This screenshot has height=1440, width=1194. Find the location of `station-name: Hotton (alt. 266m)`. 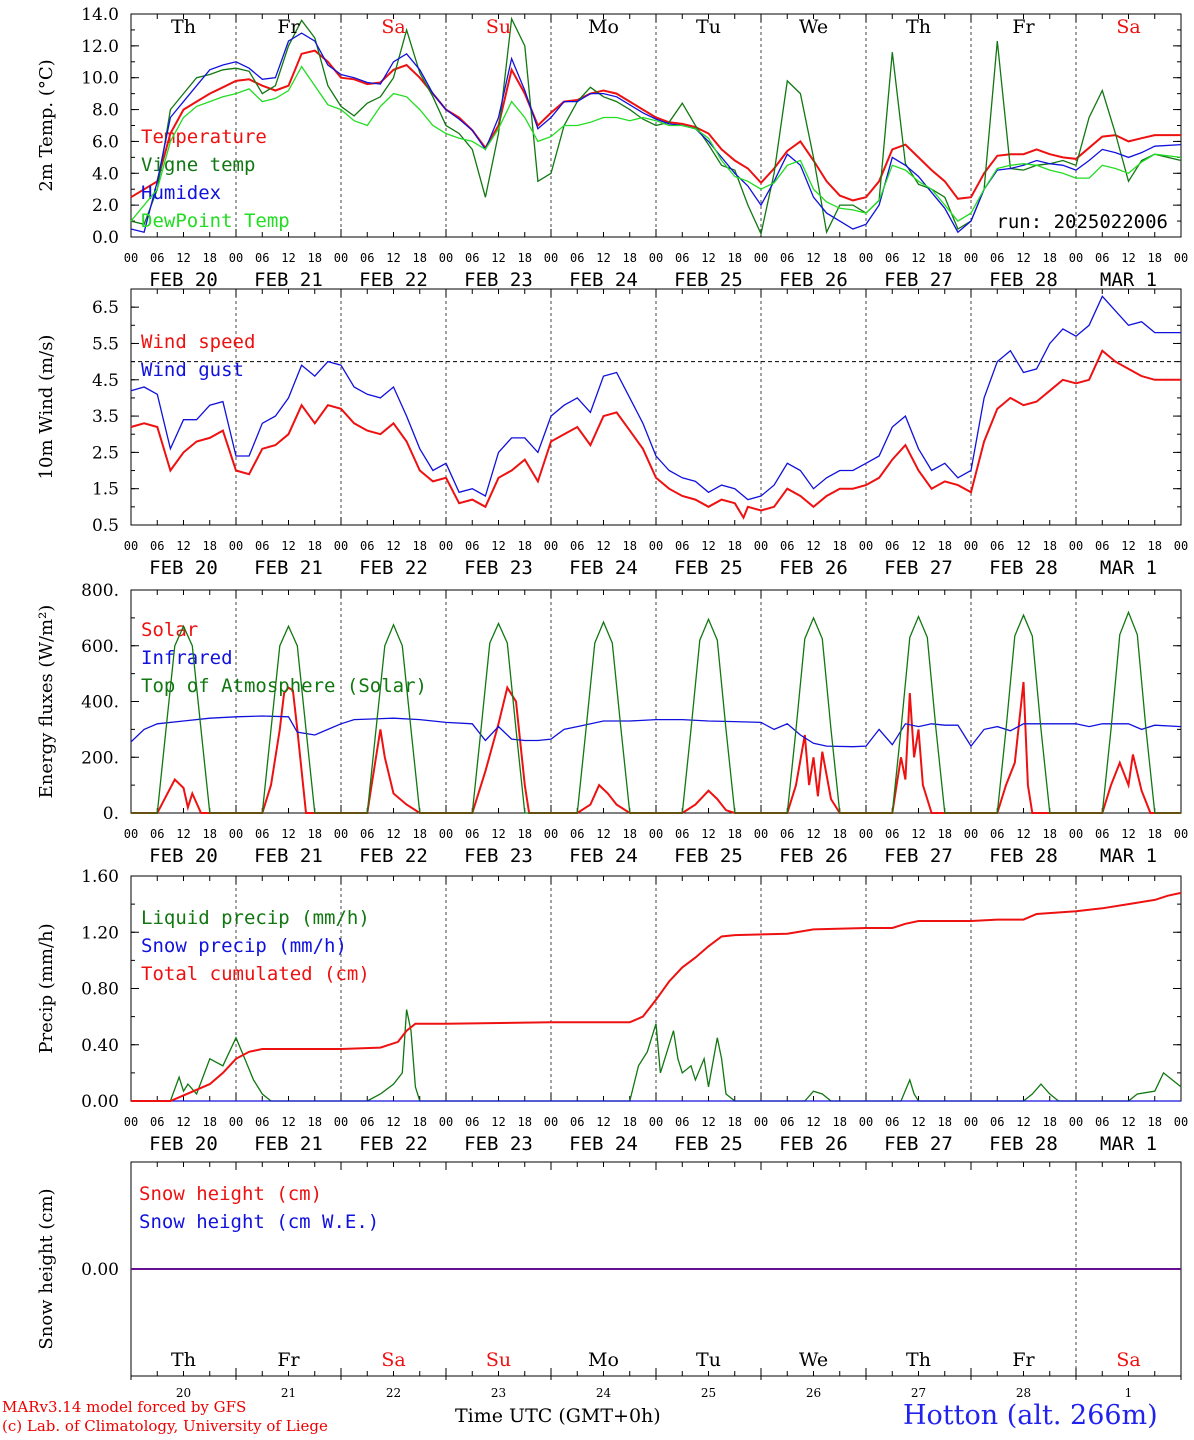

station-name: Hotton (alt. 266m) is located at coordinates (1030, 1415).